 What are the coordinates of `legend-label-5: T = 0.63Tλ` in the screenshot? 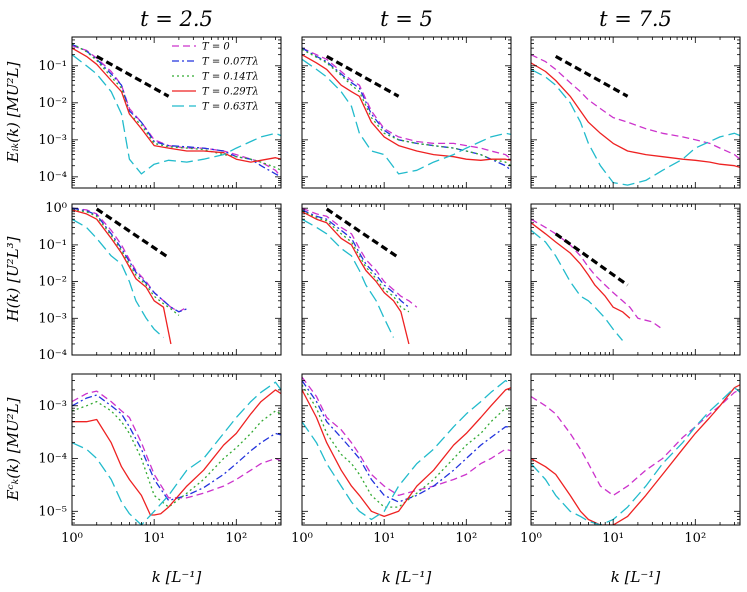 It's located at (230, 107).